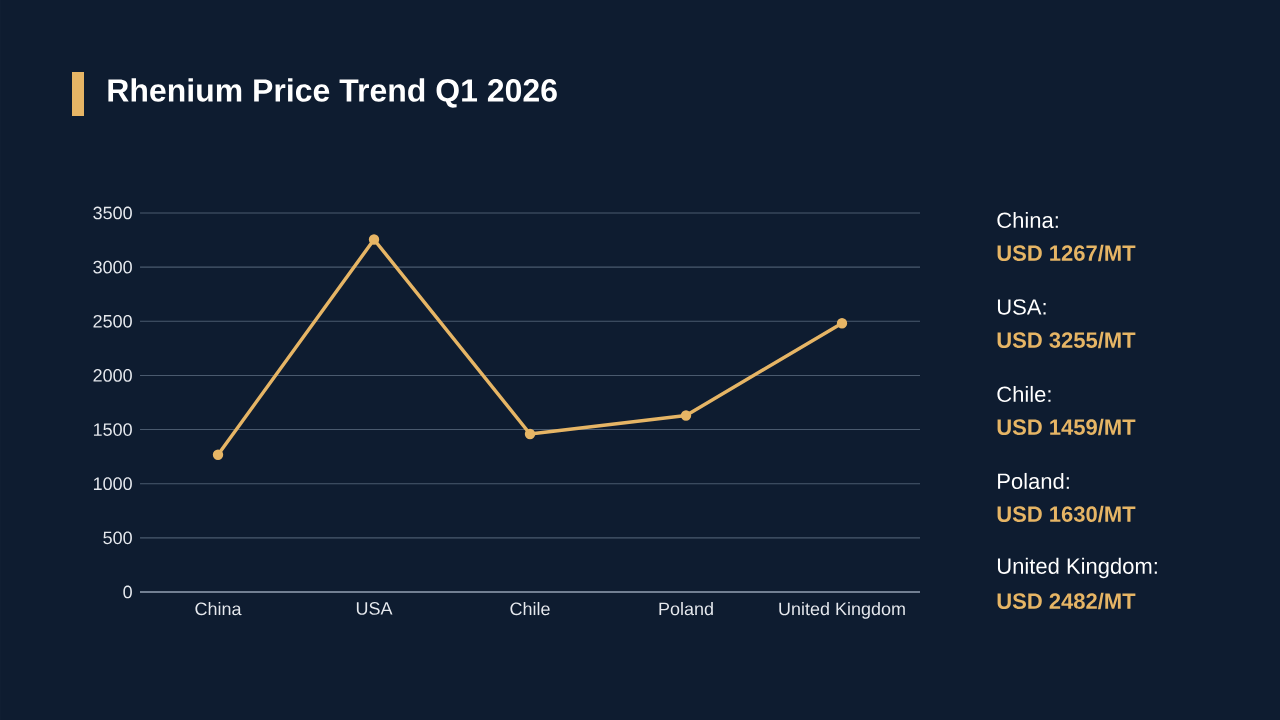 The image size is (1280, 720). I want to click on text: United Kingdom:, so click(1077, 568).